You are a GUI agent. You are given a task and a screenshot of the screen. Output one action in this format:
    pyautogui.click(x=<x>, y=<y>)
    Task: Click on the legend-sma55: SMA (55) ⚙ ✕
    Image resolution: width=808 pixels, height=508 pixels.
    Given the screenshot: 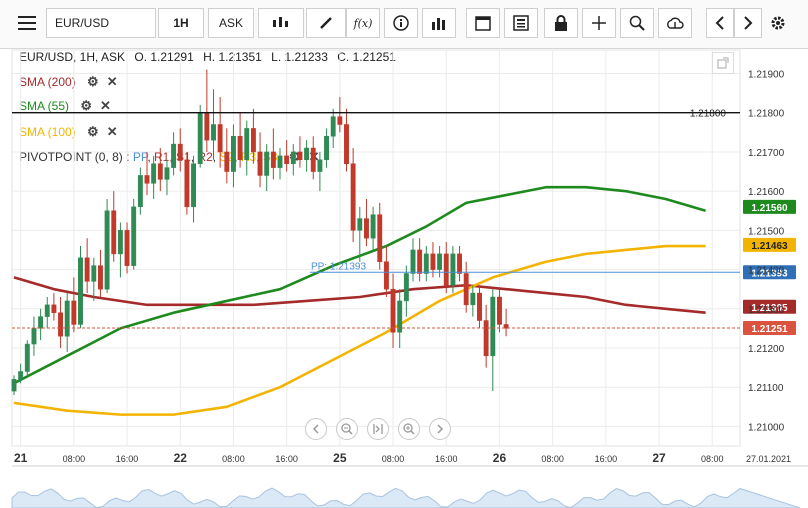 What is the action you would take?
    pyautogui.click(x=65, y=106)
    